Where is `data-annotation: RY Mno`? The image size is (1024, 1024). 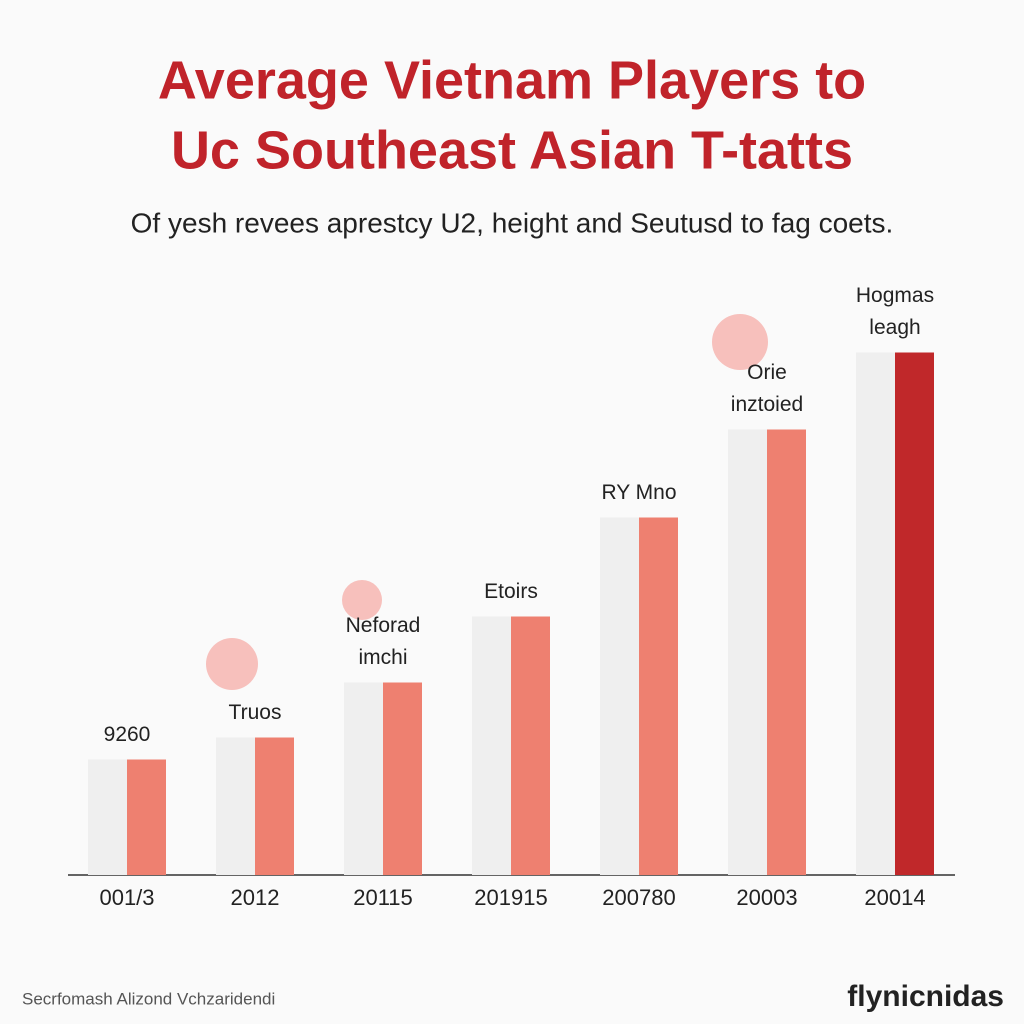 data-annotation: RY Mno is located at coordinates (638, 492).